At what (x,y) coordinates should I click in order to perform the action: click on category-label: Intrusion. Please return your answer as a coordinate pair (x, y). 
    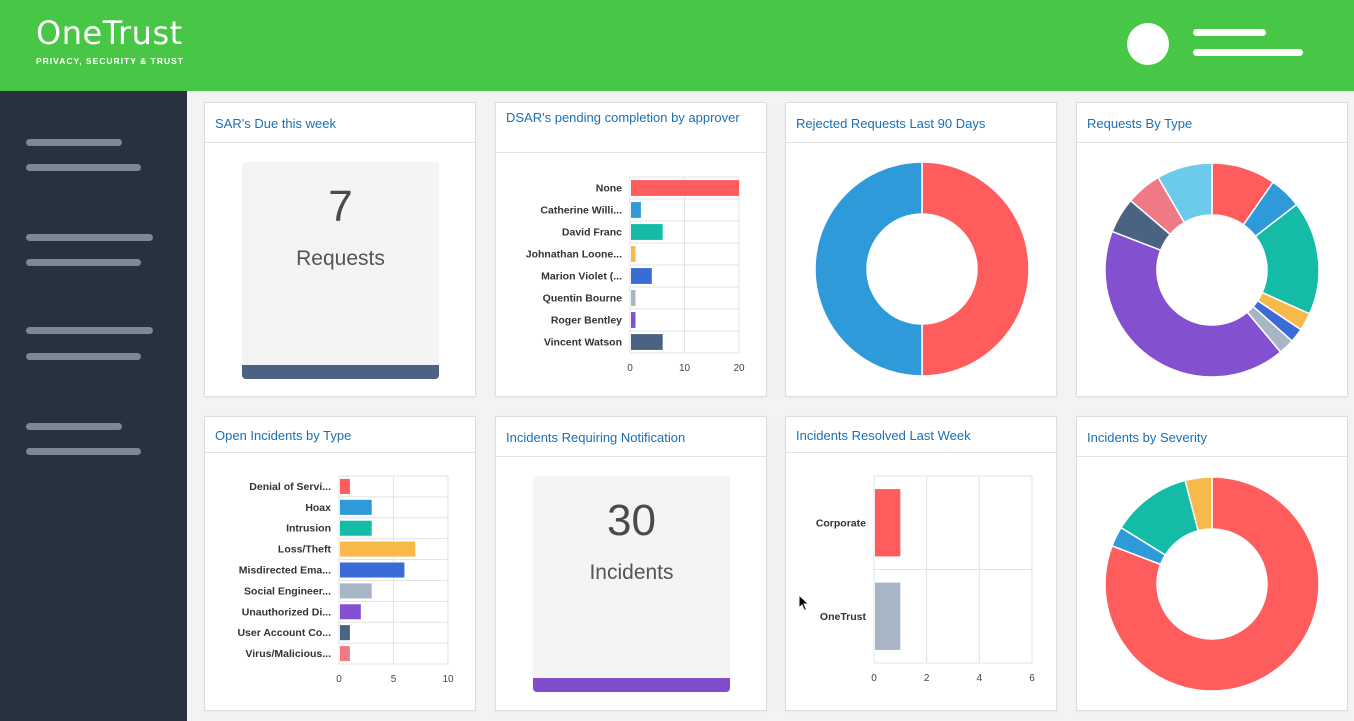
    Looking at the image, I should click on (308, 529).